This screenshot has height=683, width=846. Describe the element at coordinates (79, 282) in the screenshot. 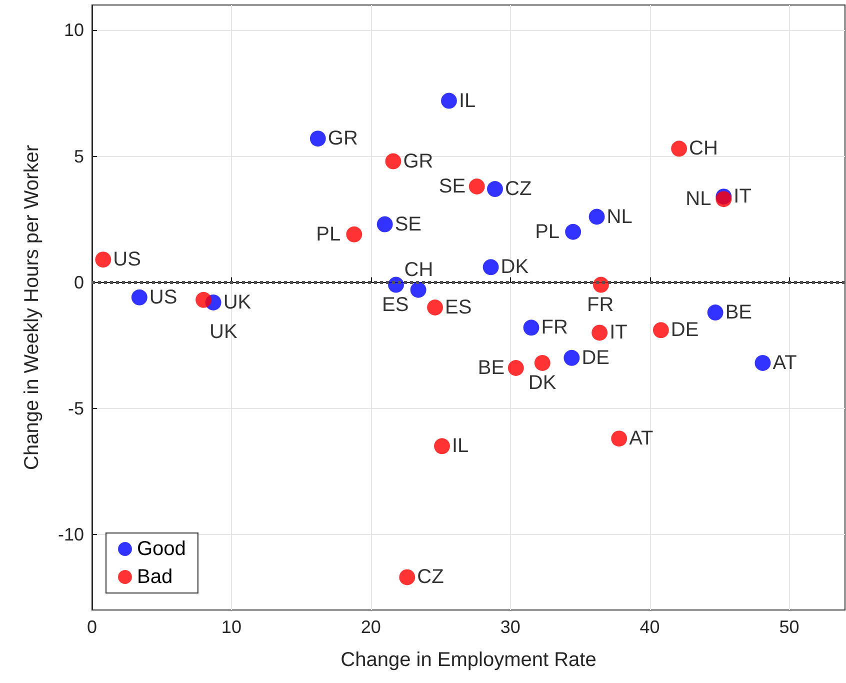

I see `y-tick-label: 0` at that location.